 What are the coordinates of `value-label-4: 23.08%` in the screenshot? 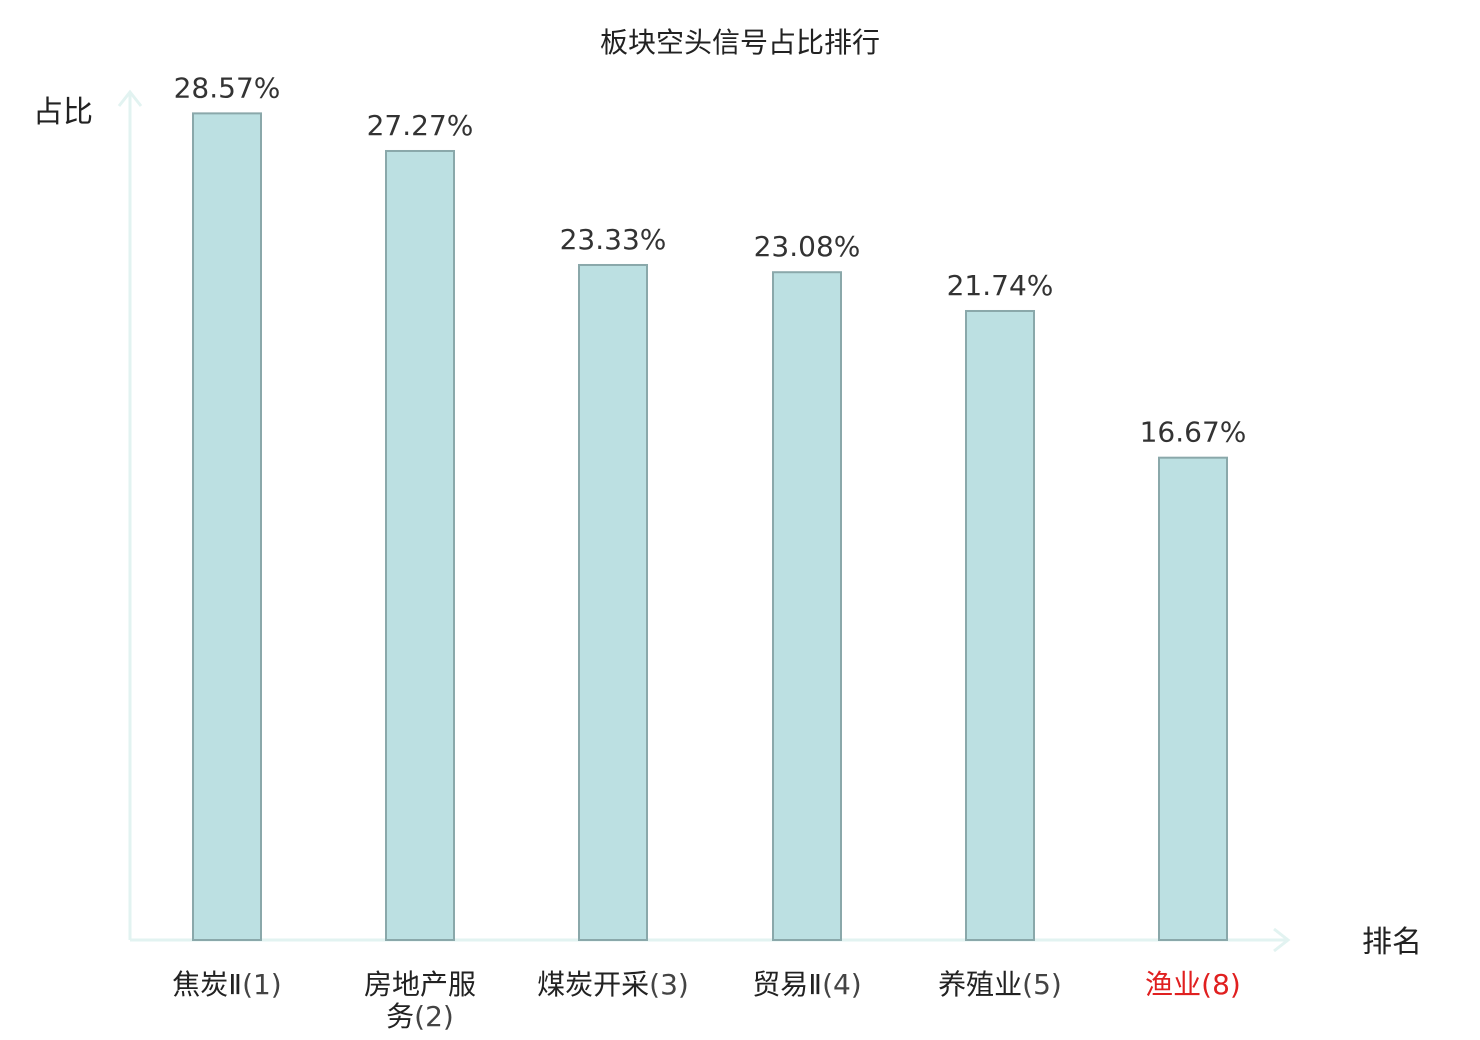 It's located at (807, 246).